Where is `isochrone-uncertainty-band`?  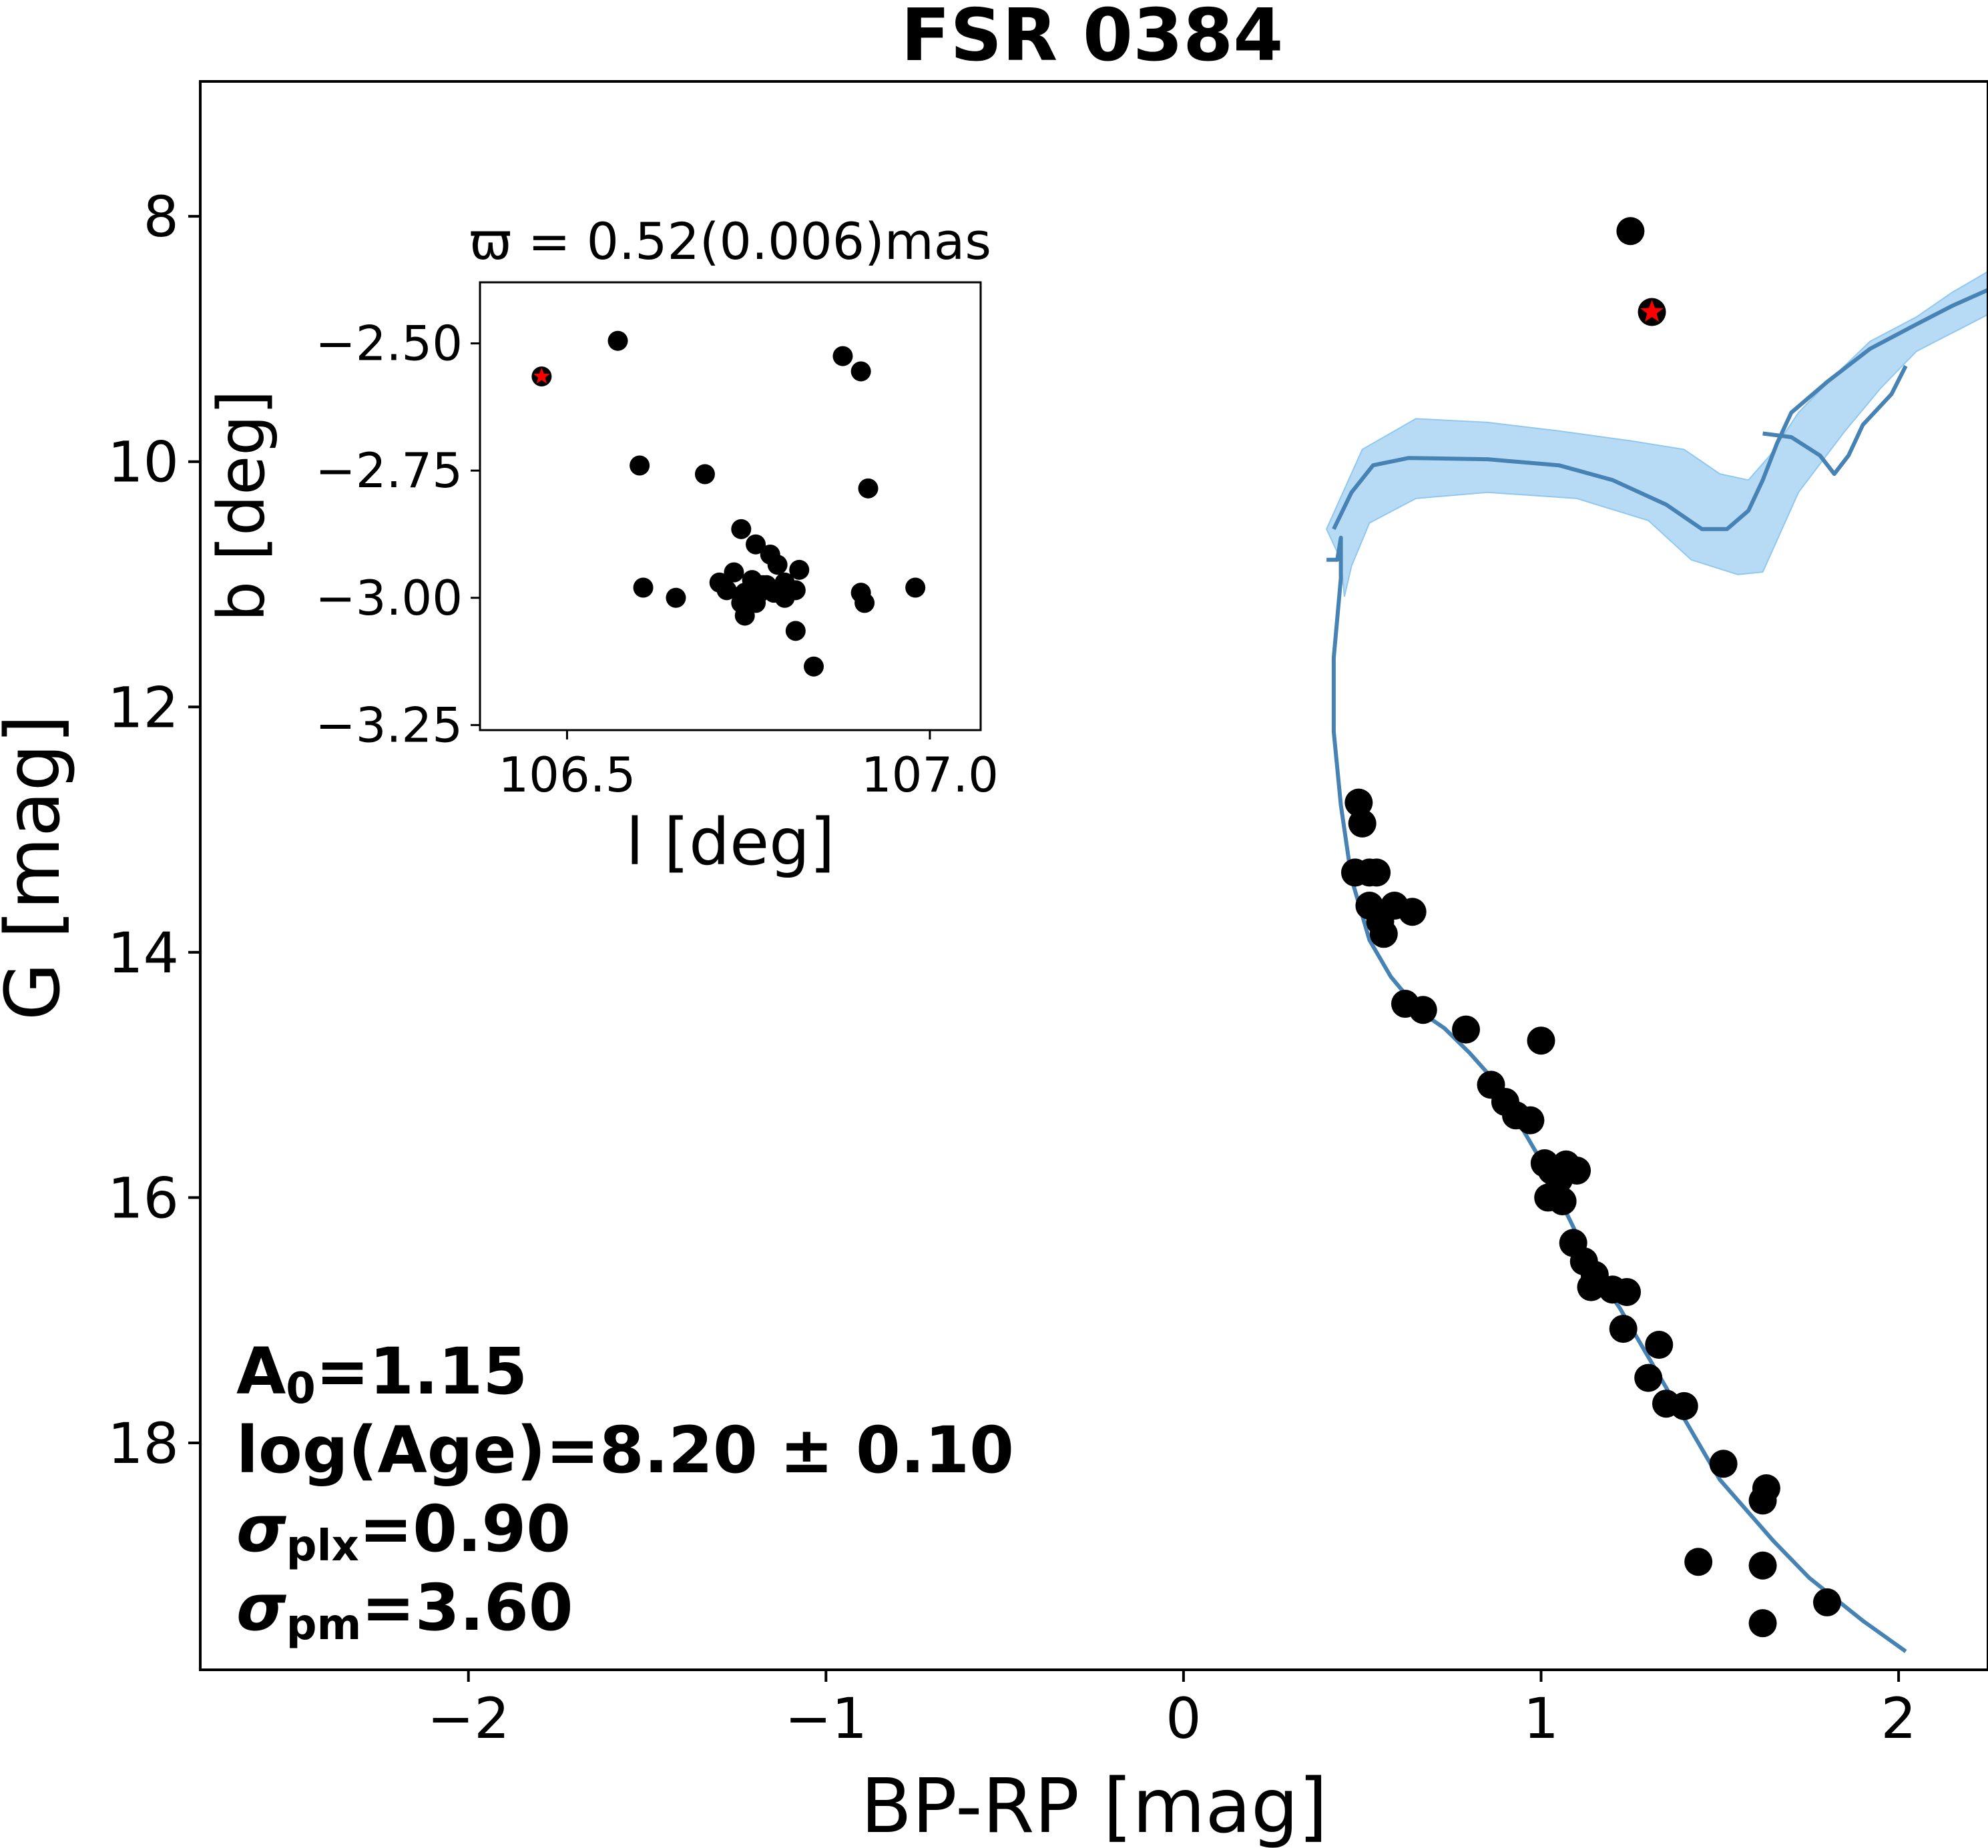 isochrone-uncertainty-band is located at coordinates (1657, 433).